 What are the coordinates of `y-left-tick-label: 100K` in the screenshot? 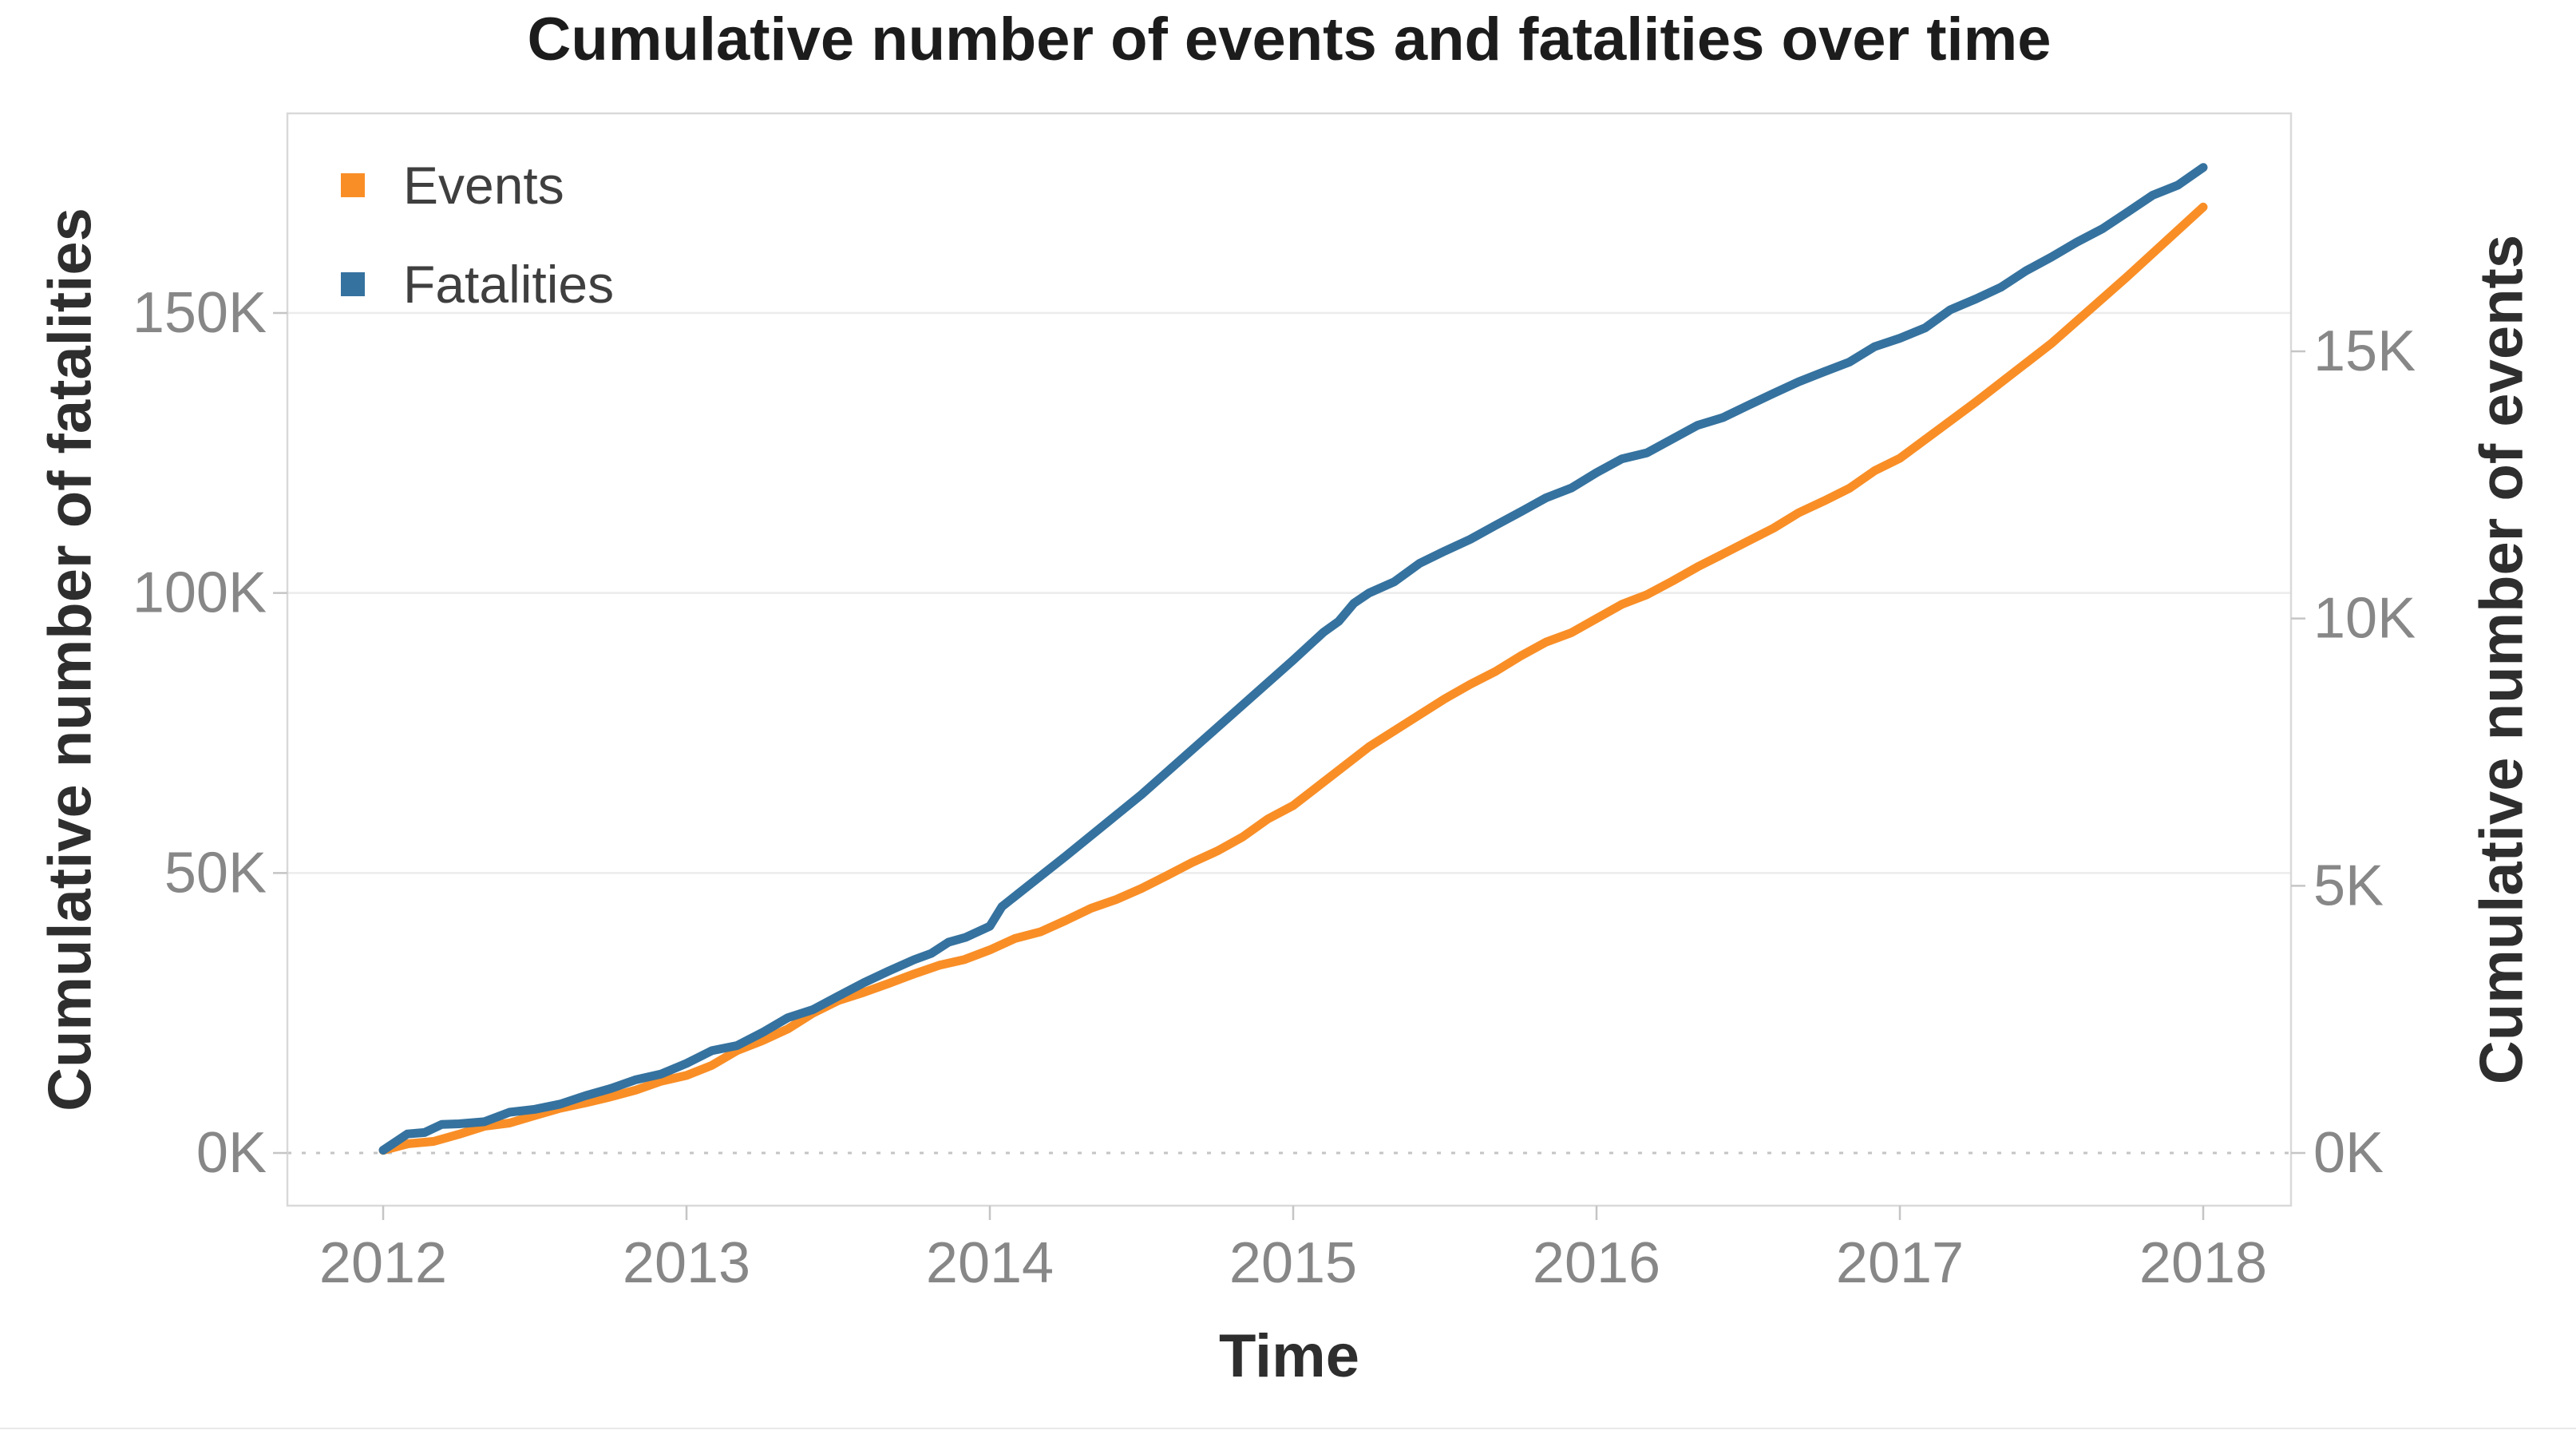 It's located at (200, 593).